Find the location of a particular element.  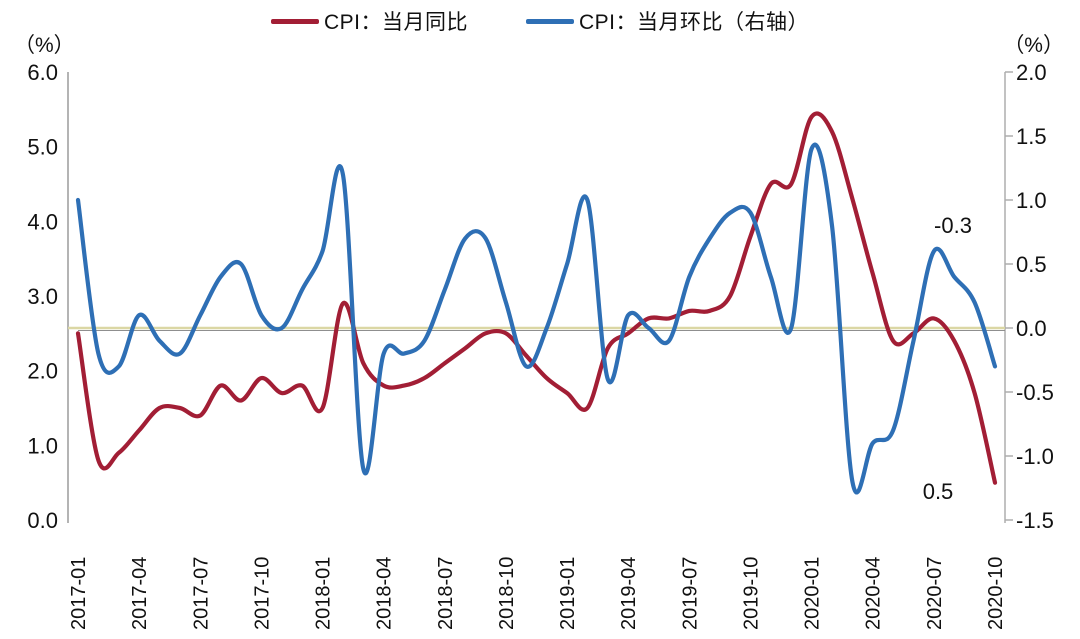

legend-label-cpi-mom: CPI：当月环比（右轴） is located at coordinates (694, 22).